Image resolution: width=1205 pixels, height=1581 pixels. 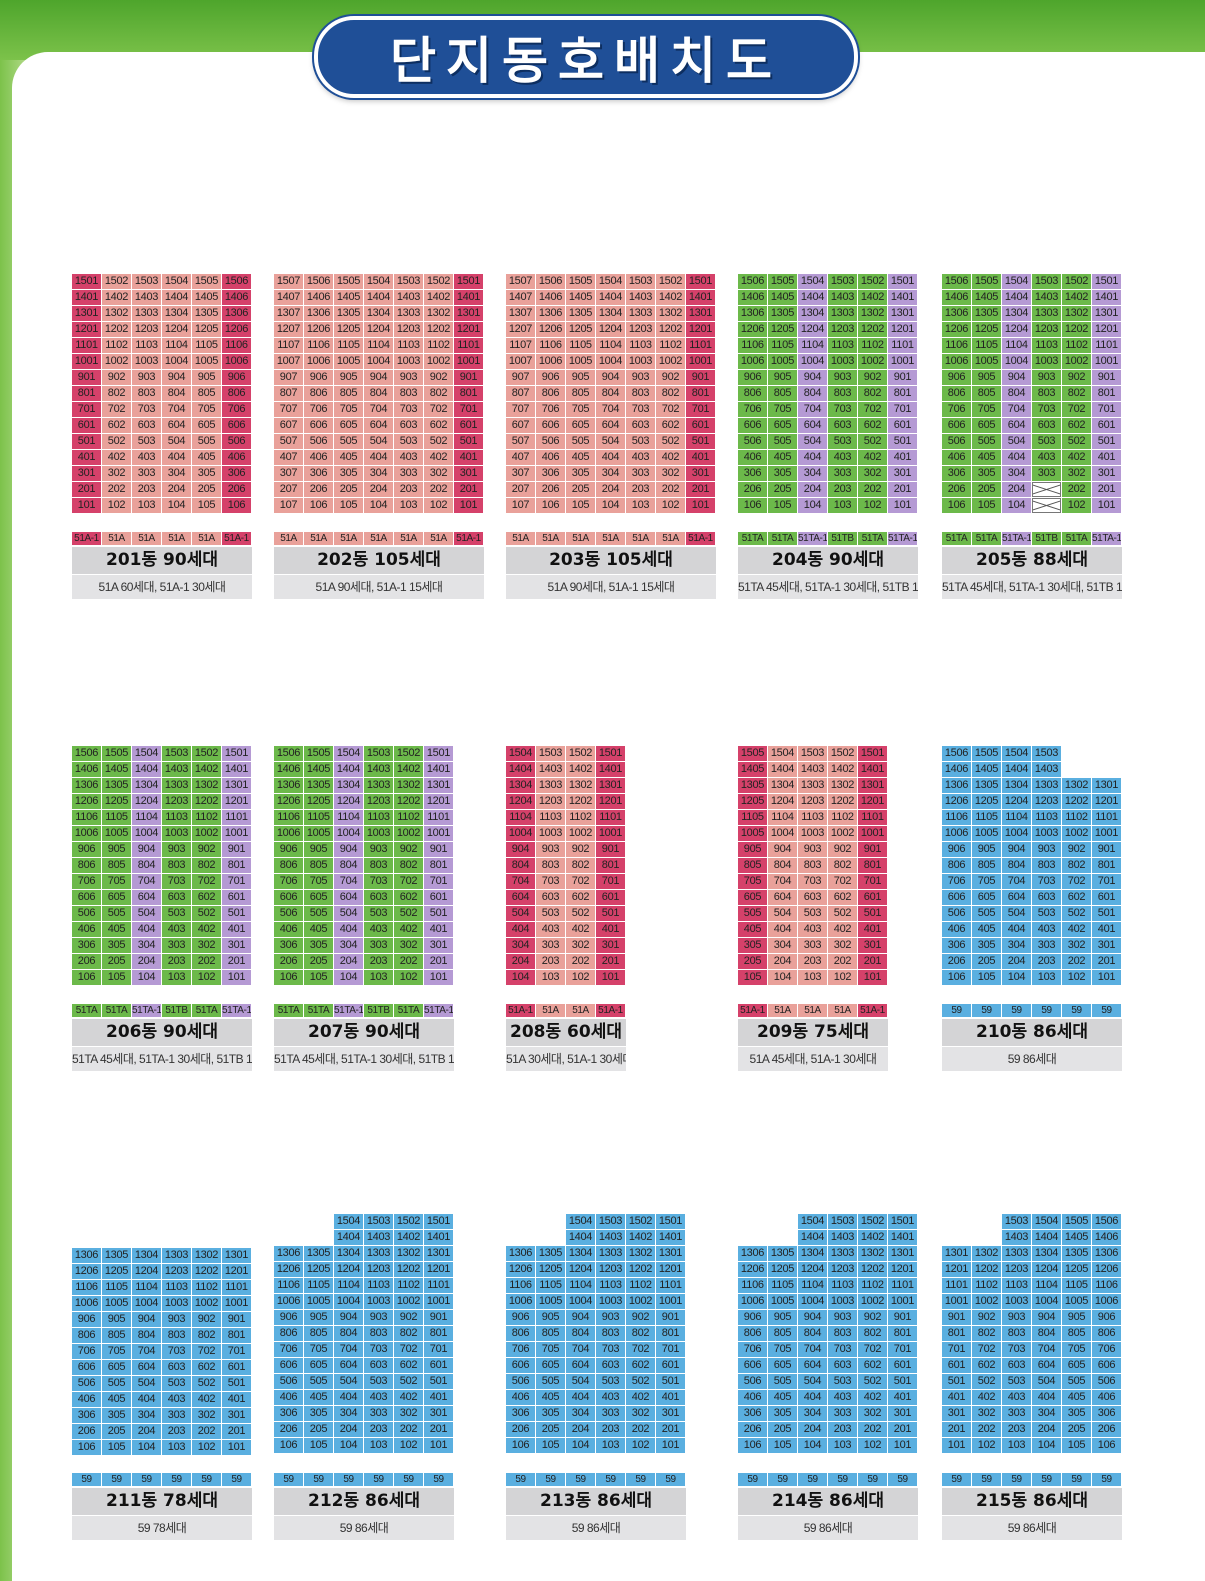 I want to click on unit-cell: 401, so click(x=670, y=1397).